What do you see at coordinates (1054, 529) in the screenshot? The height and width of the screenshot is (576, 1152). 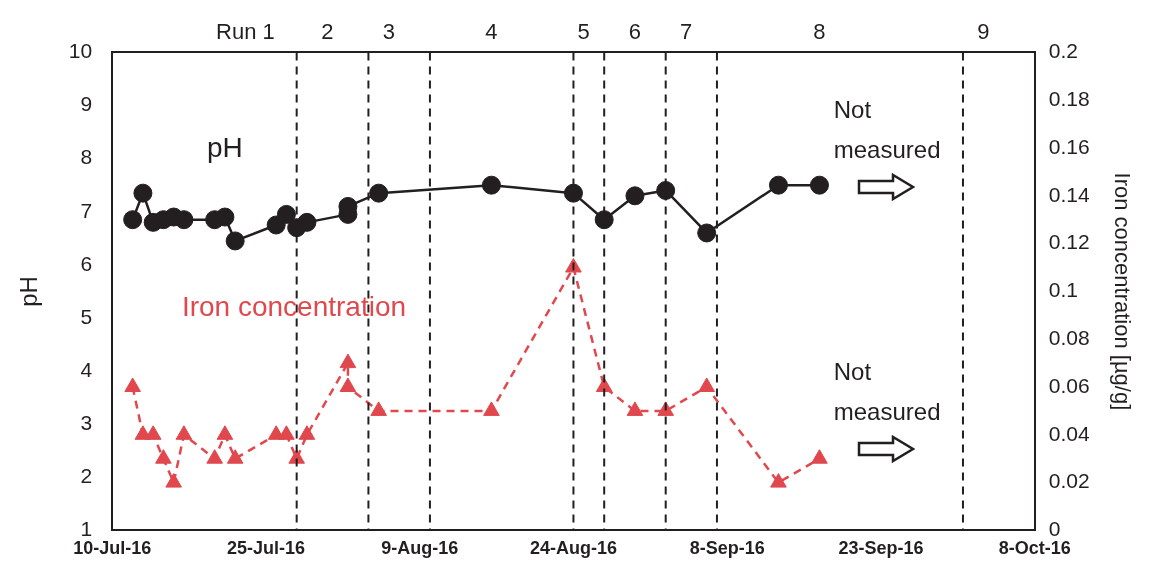 I see `y2-tick-label: 0` at bounding box center [1054, 529].